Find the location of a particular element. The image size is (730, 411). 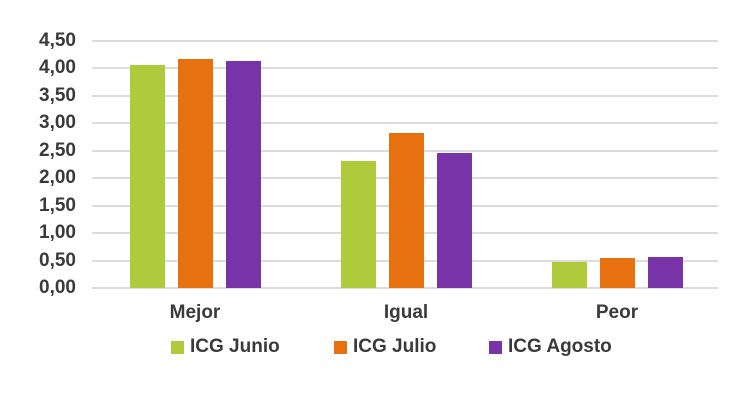

legend-item-icg-julio: ICG Julio is located at coordinates (385, 347).